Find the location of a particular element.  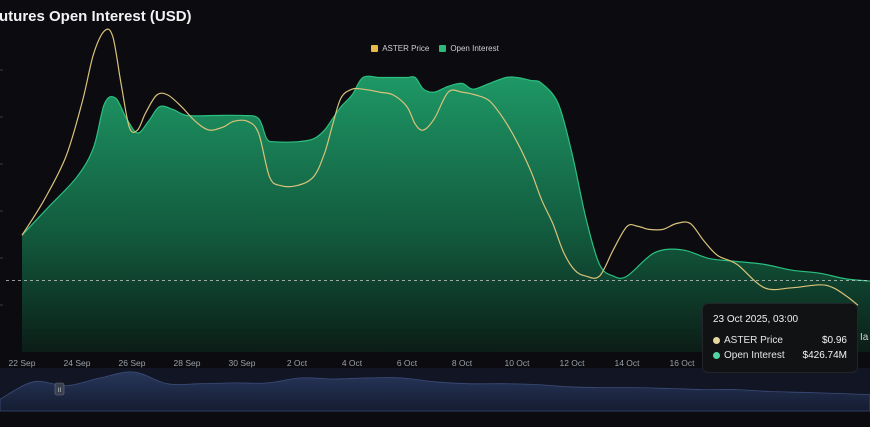

tooltip-date: 23 Oct 2025, 03:00 is located at coordinates (756, 319).